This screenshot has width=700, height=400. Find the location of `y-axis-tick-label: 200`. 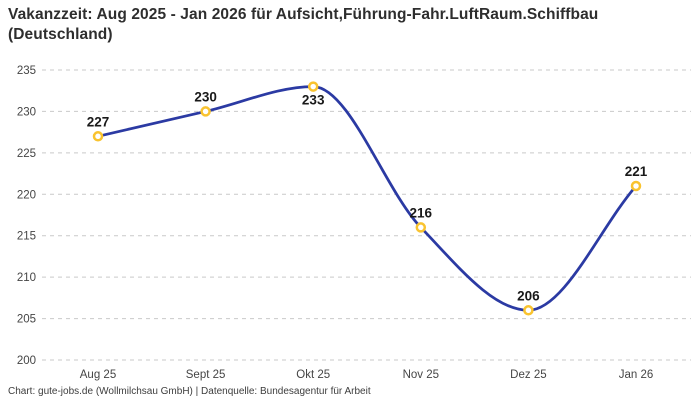

y-axis-tick-label: 200 is located at coordinates (26, 361).